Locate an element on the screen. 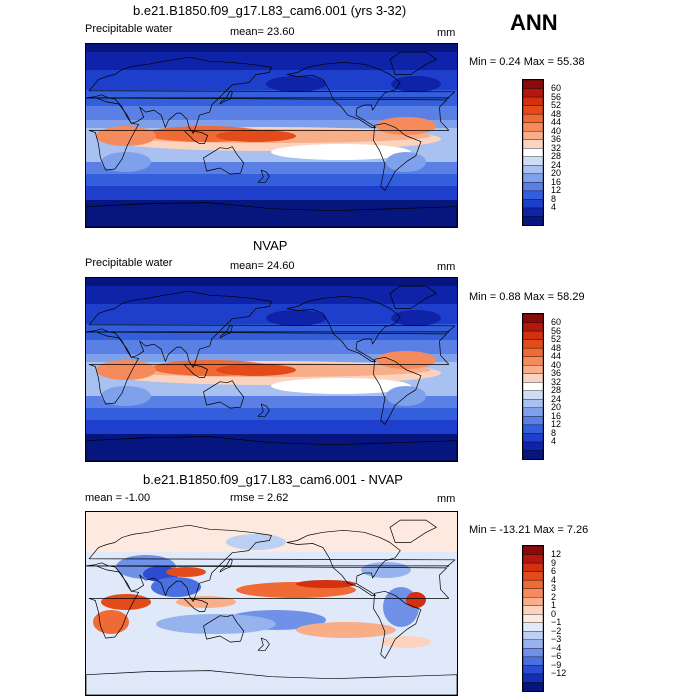  panel1-map-svg is located at coordinates (271, 135).